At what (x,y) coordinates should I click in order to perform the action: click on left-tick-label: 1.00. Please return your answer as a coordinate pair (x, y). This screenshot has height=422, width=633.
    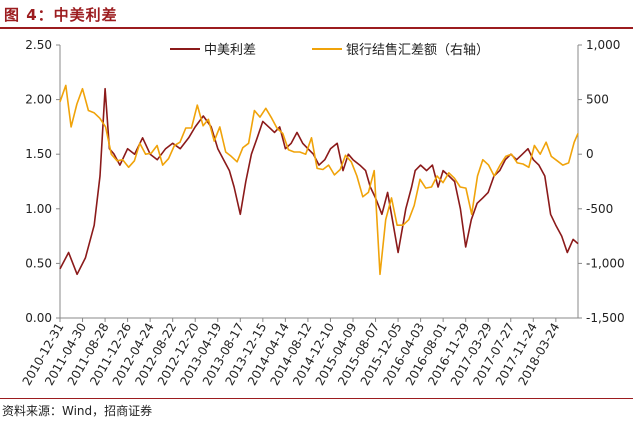
    Looking at the image, I should click on (38, 209).